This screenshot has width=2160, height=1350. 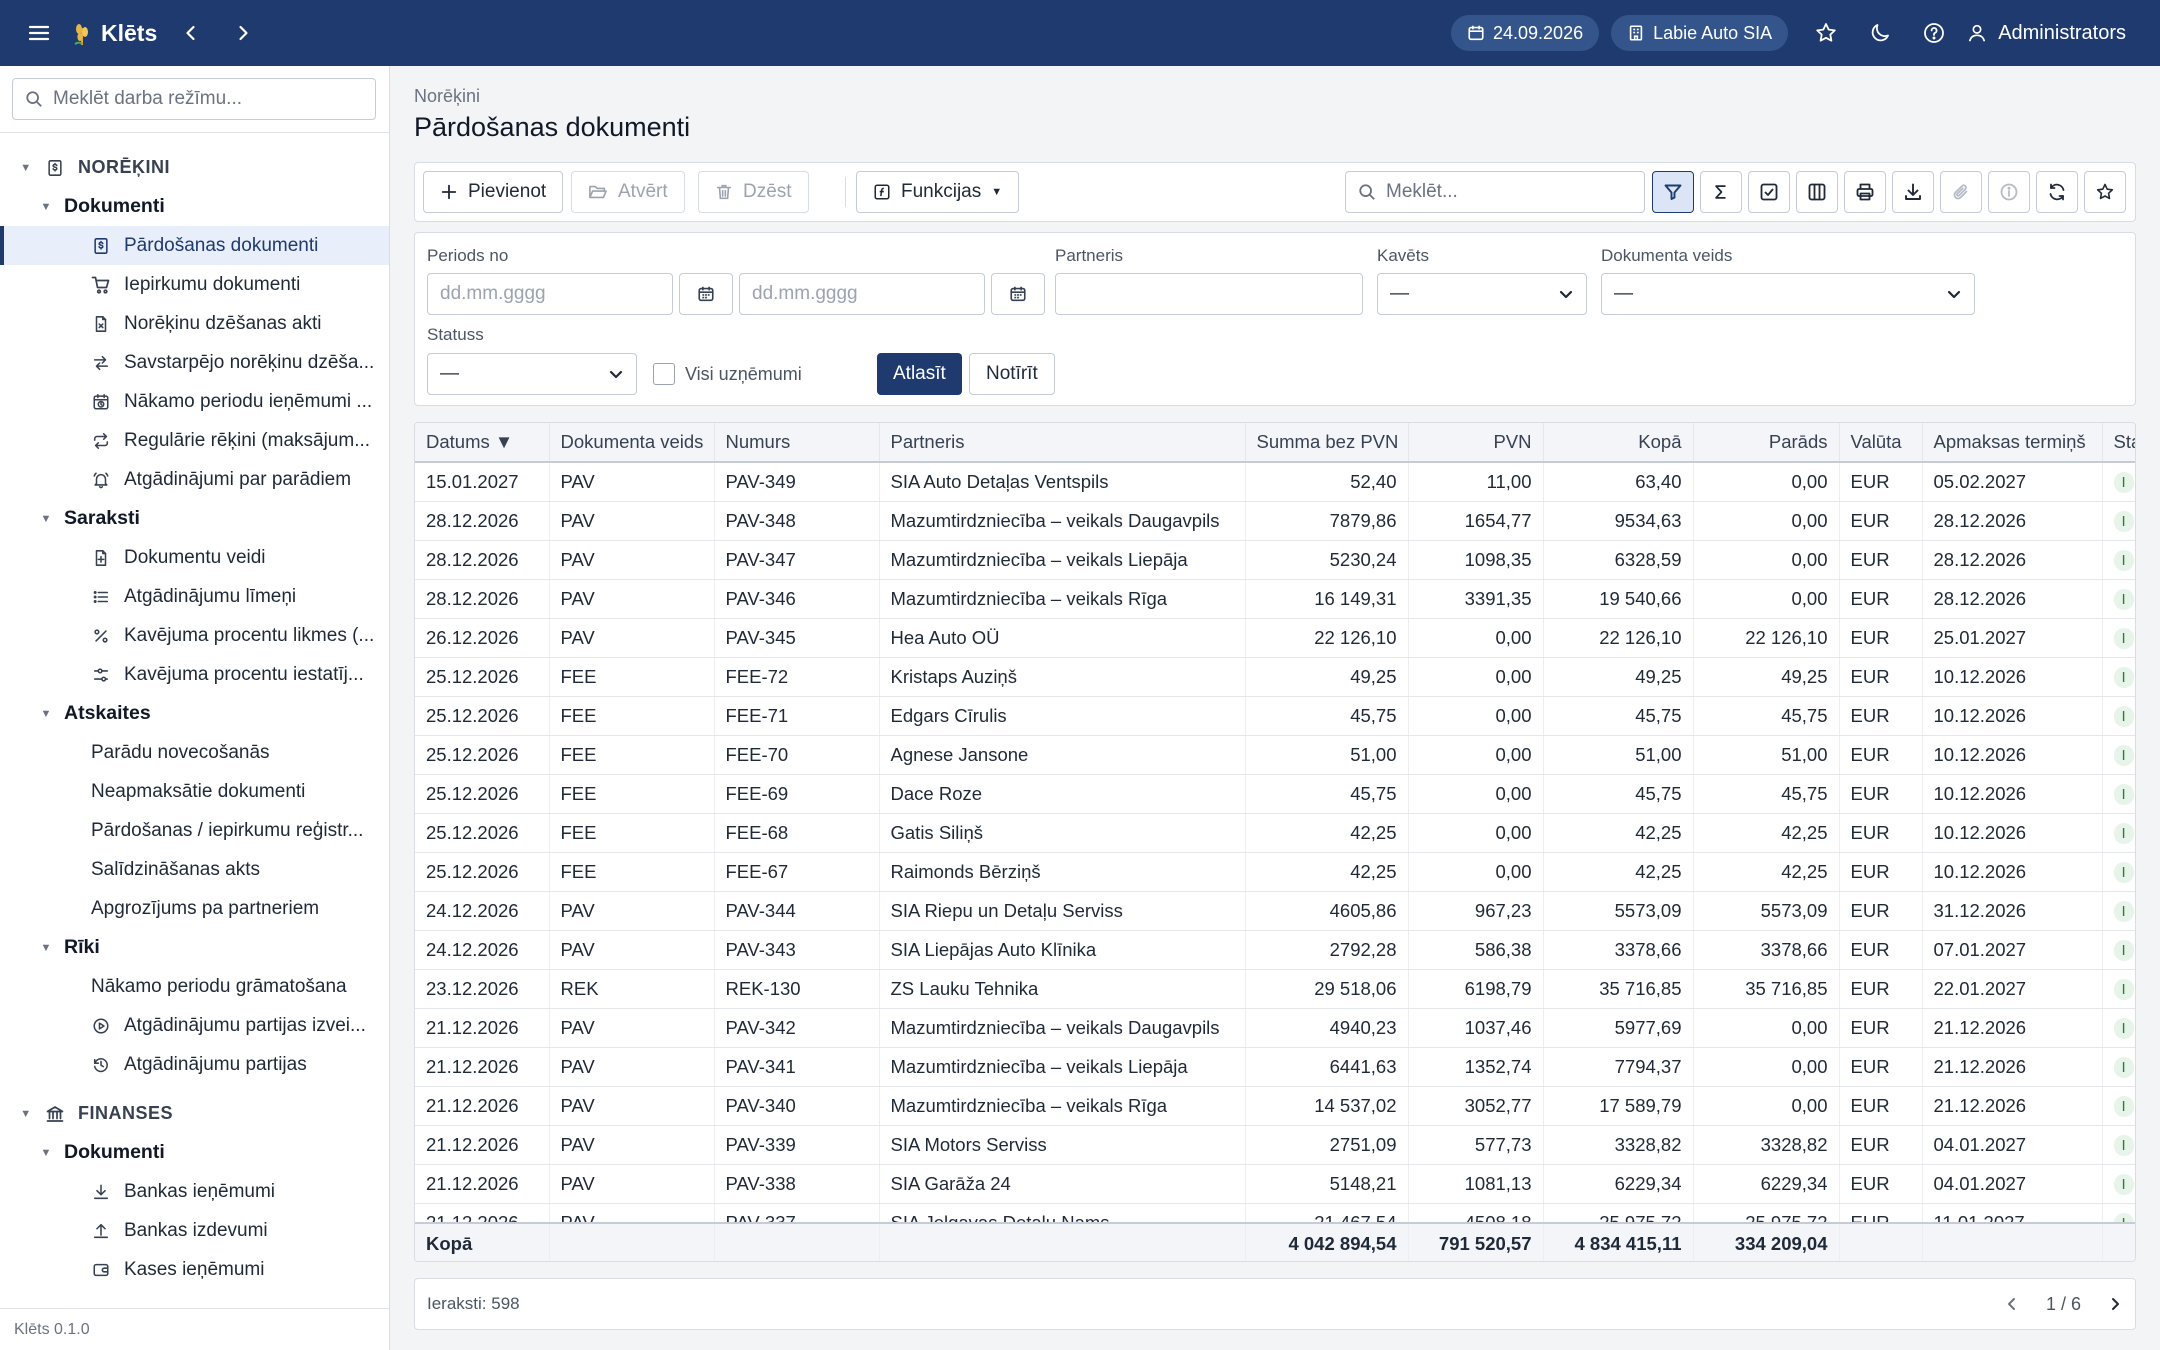 I want to click on column-header-vat: PVN, so click(x=1476, y=443).